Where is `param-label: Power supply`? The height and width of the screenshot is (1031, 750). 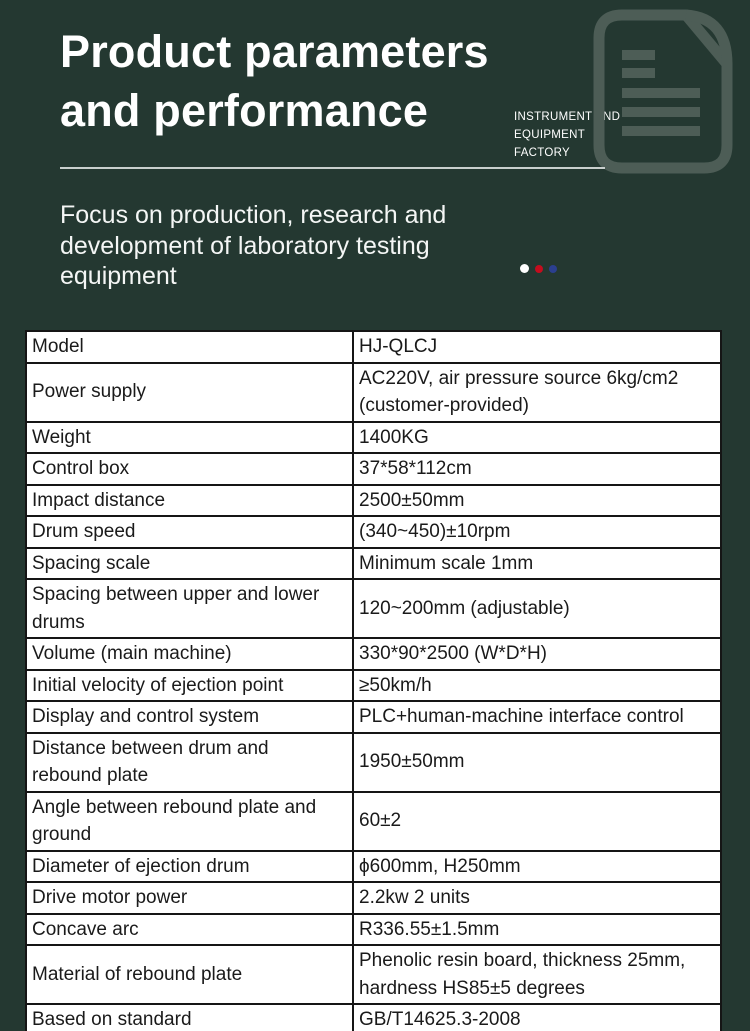 param-label: Power supply is located at coordinates (189, 392).